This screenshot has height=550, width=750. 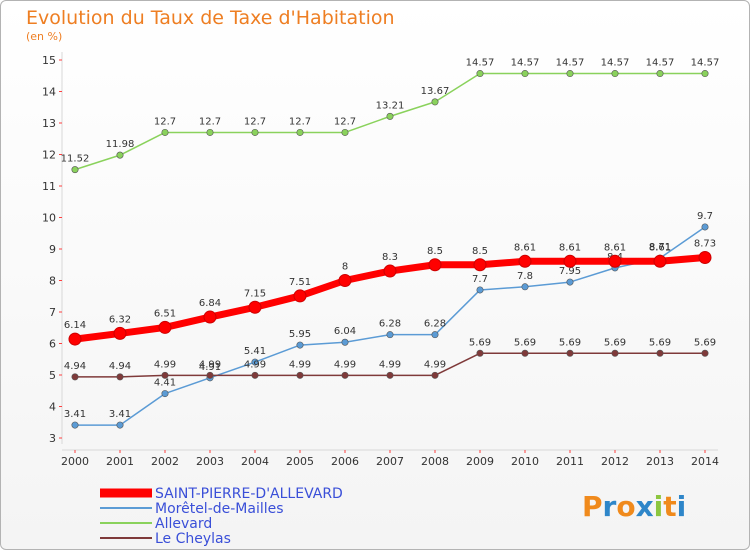 I want to click on data-label: 11.98, so click(x=120, y=144).